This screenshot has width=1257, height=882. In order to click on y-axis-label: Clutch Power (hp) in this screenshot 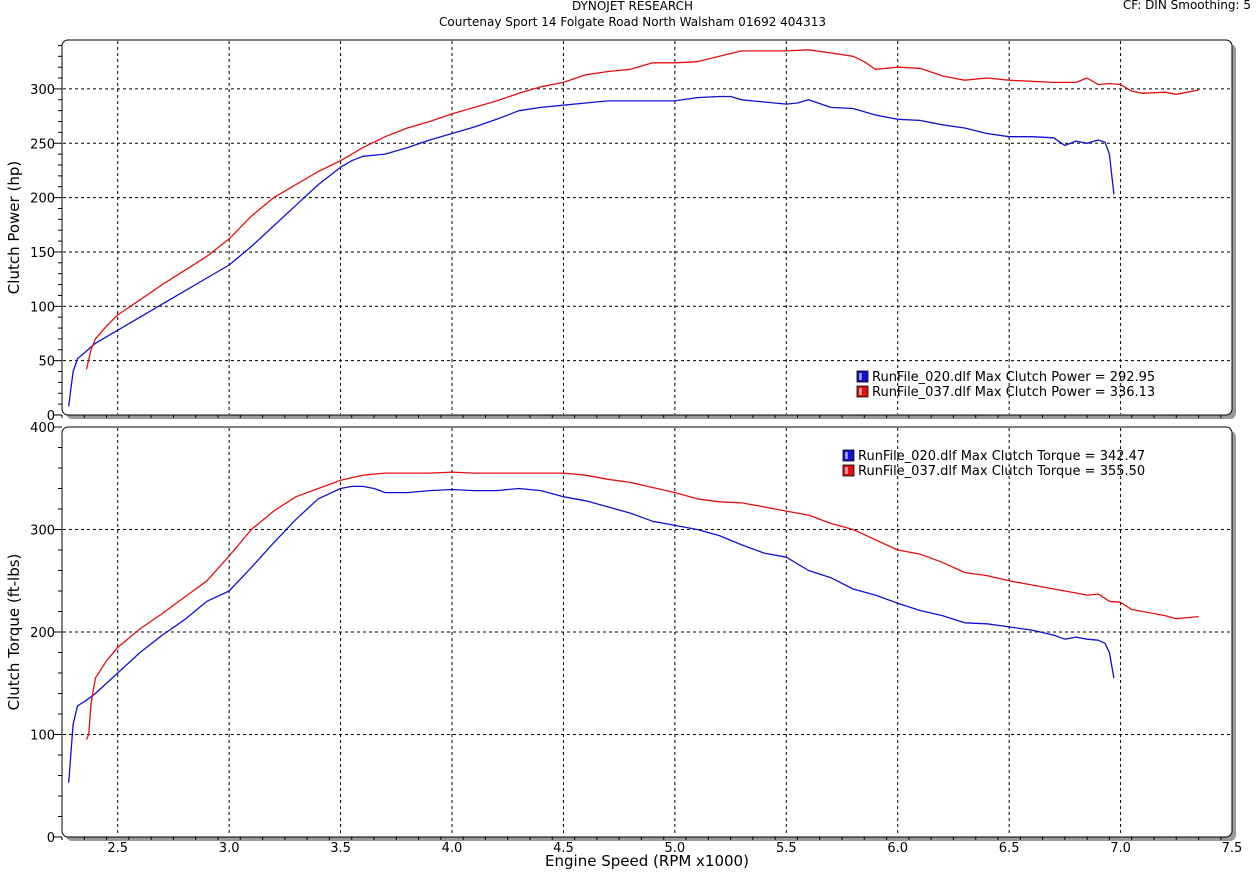, I will do `click(14, 227)`.